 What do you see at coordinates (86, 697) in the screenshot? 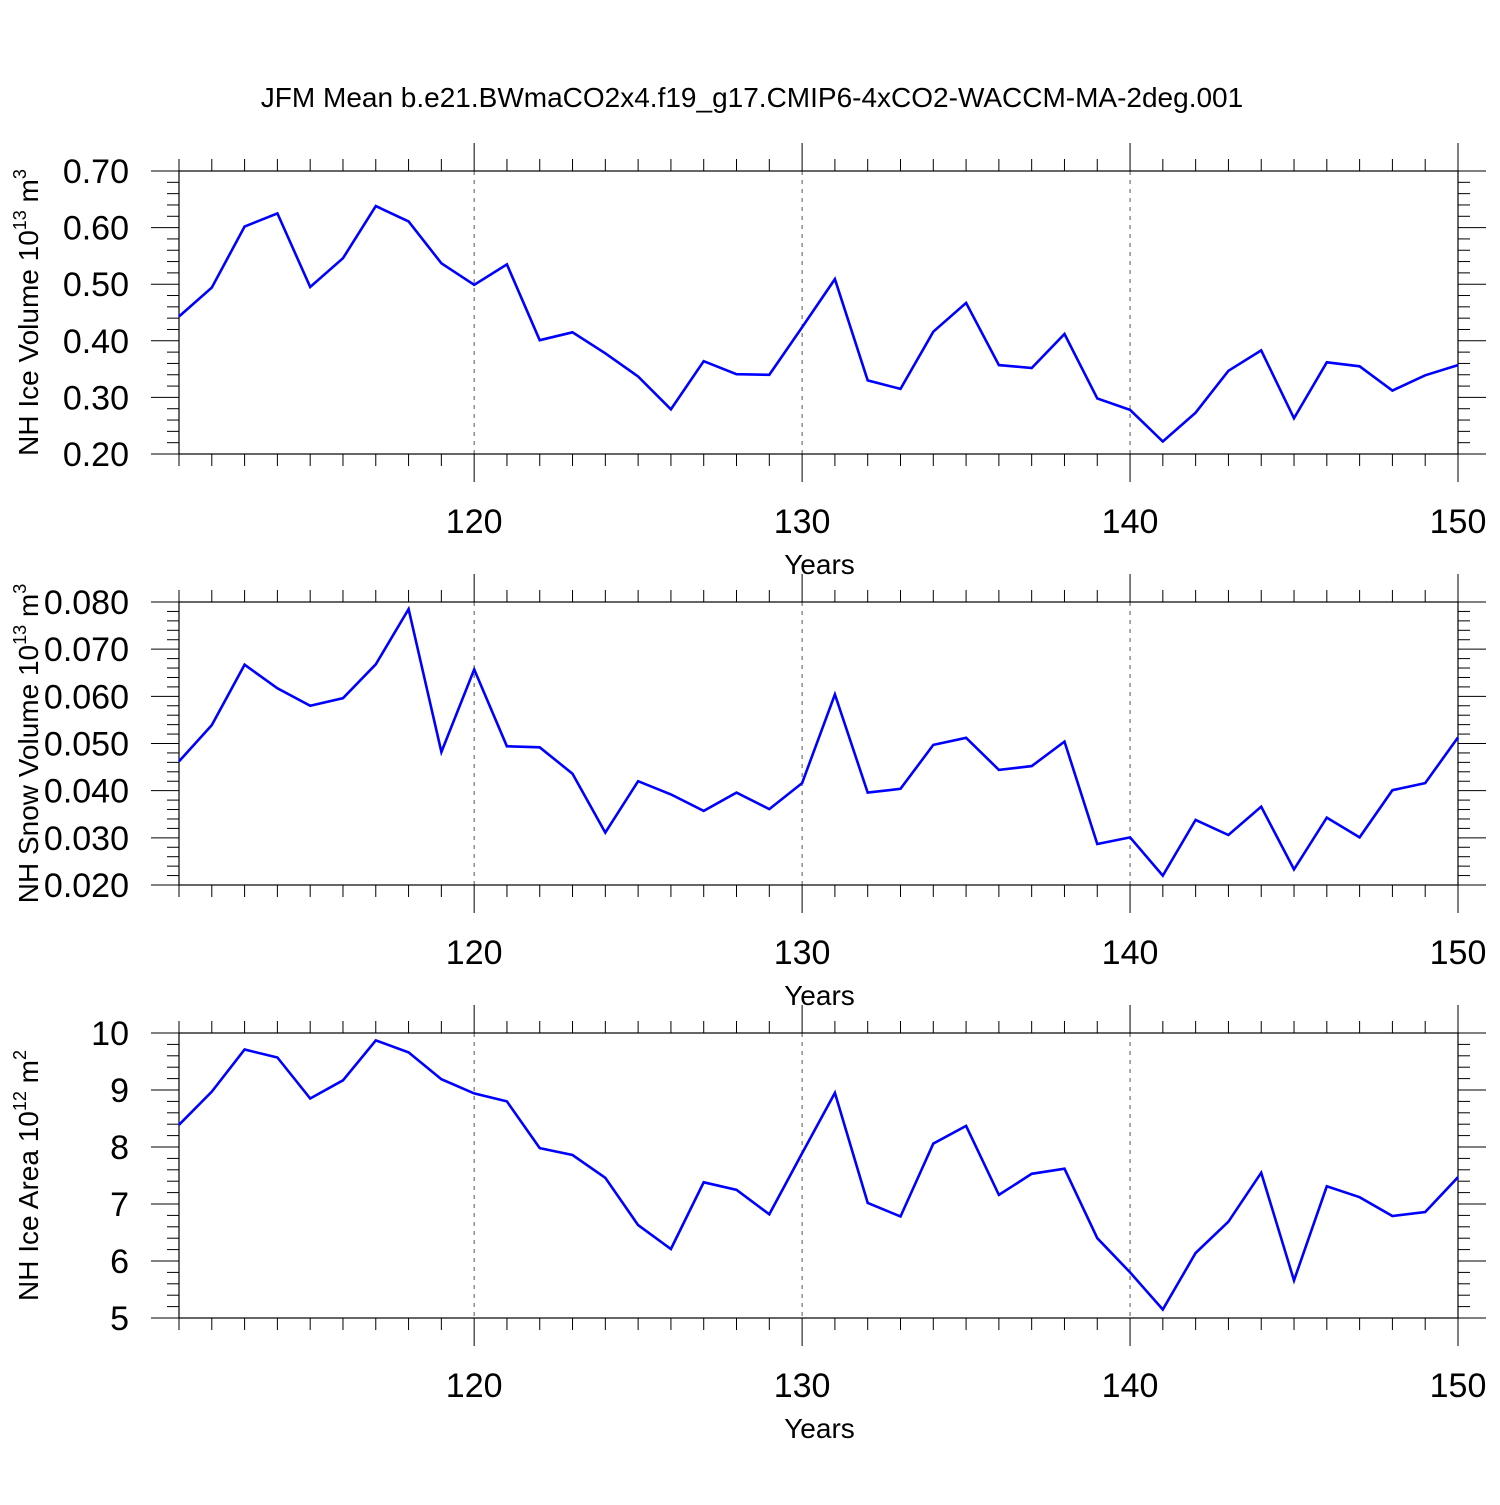
I see `y-tick-label: 0.060` at bounding box center [86, 697].